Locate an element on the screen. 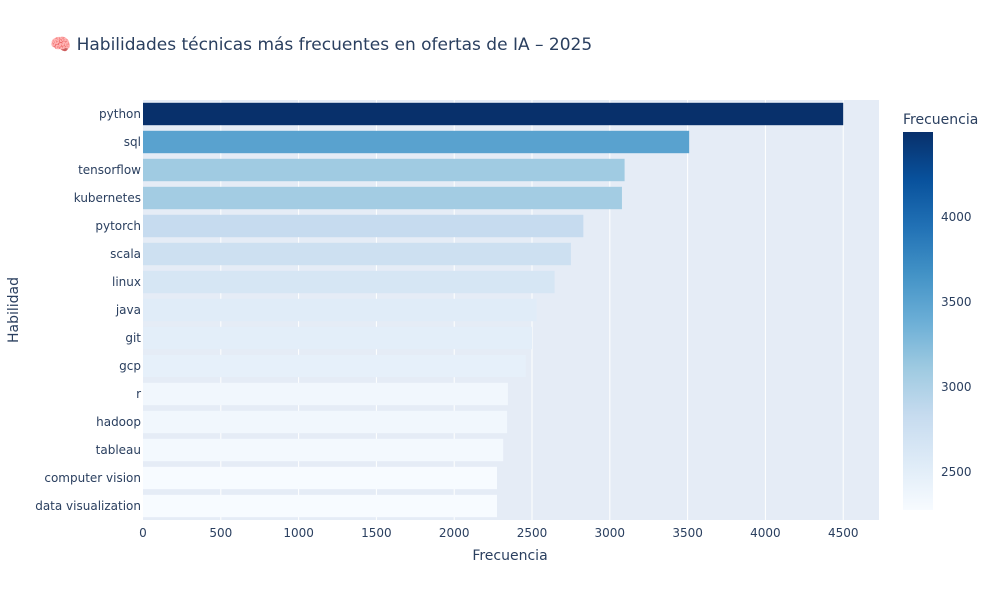 The height and width of the screenshot is (600, 1000). bar-java is located at coordinates (340, 310).